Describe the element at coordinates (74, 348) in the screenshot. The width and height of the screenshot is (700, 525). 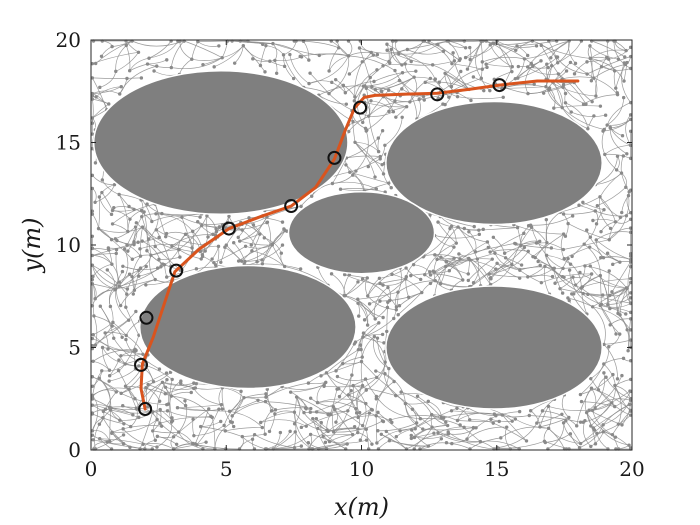
I see `y-tick-label: 5` at that location.